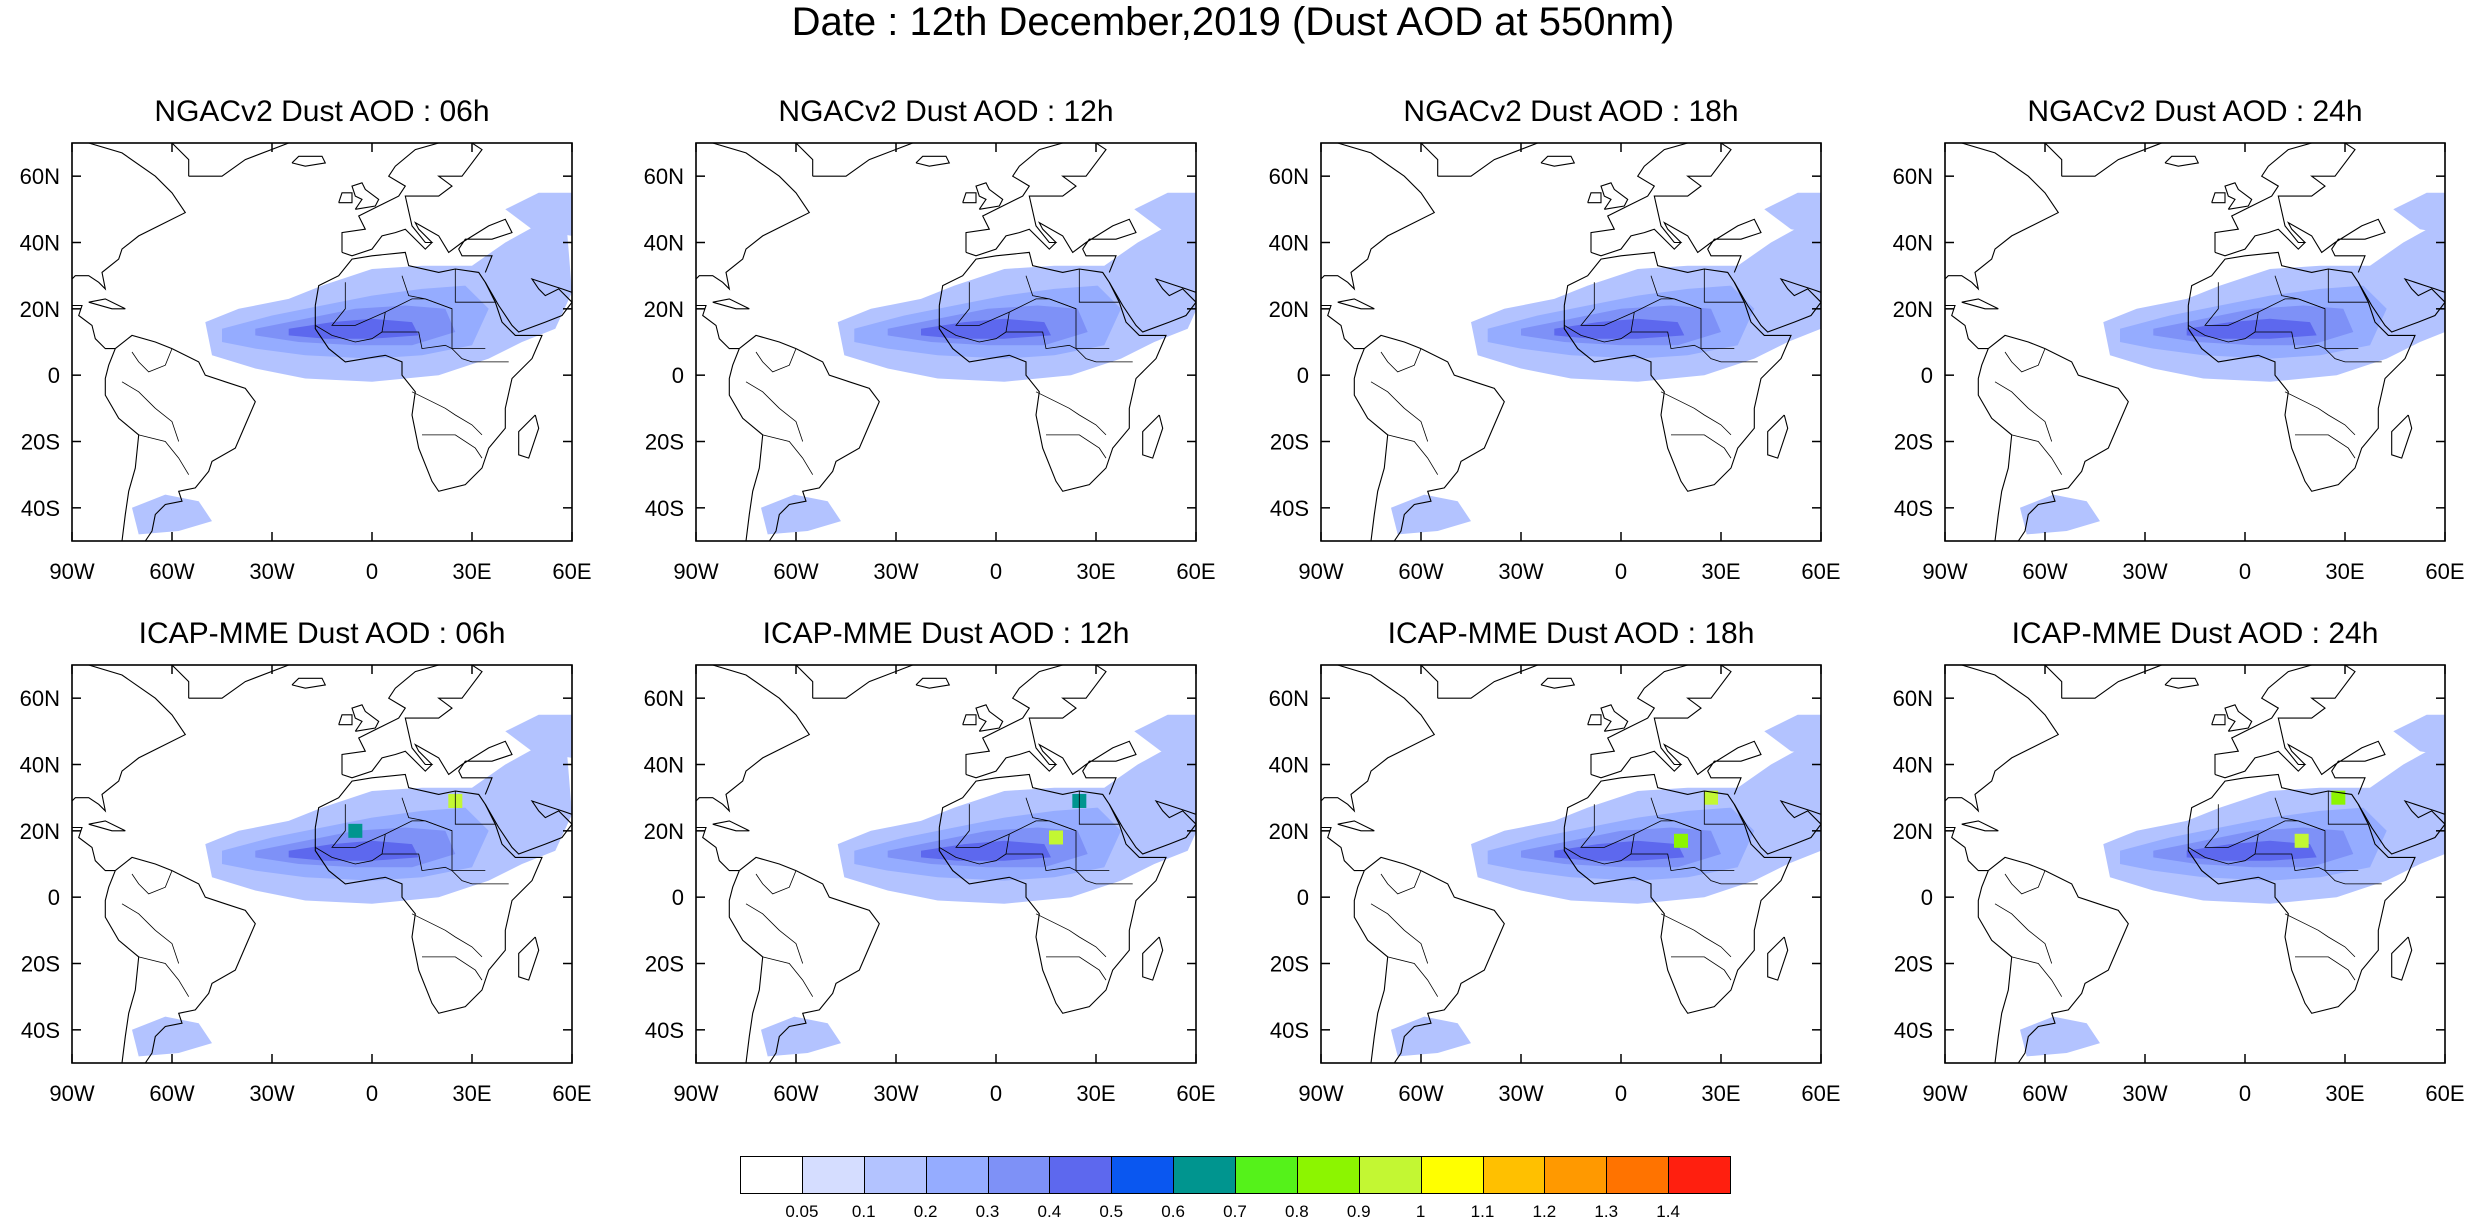 This screenshot has width=2466, height=1222. What do you see at coordinates (987, 1211) in the screenshot?
I see `colorbar-label: 0.3` at bounding box center [987, 1211].